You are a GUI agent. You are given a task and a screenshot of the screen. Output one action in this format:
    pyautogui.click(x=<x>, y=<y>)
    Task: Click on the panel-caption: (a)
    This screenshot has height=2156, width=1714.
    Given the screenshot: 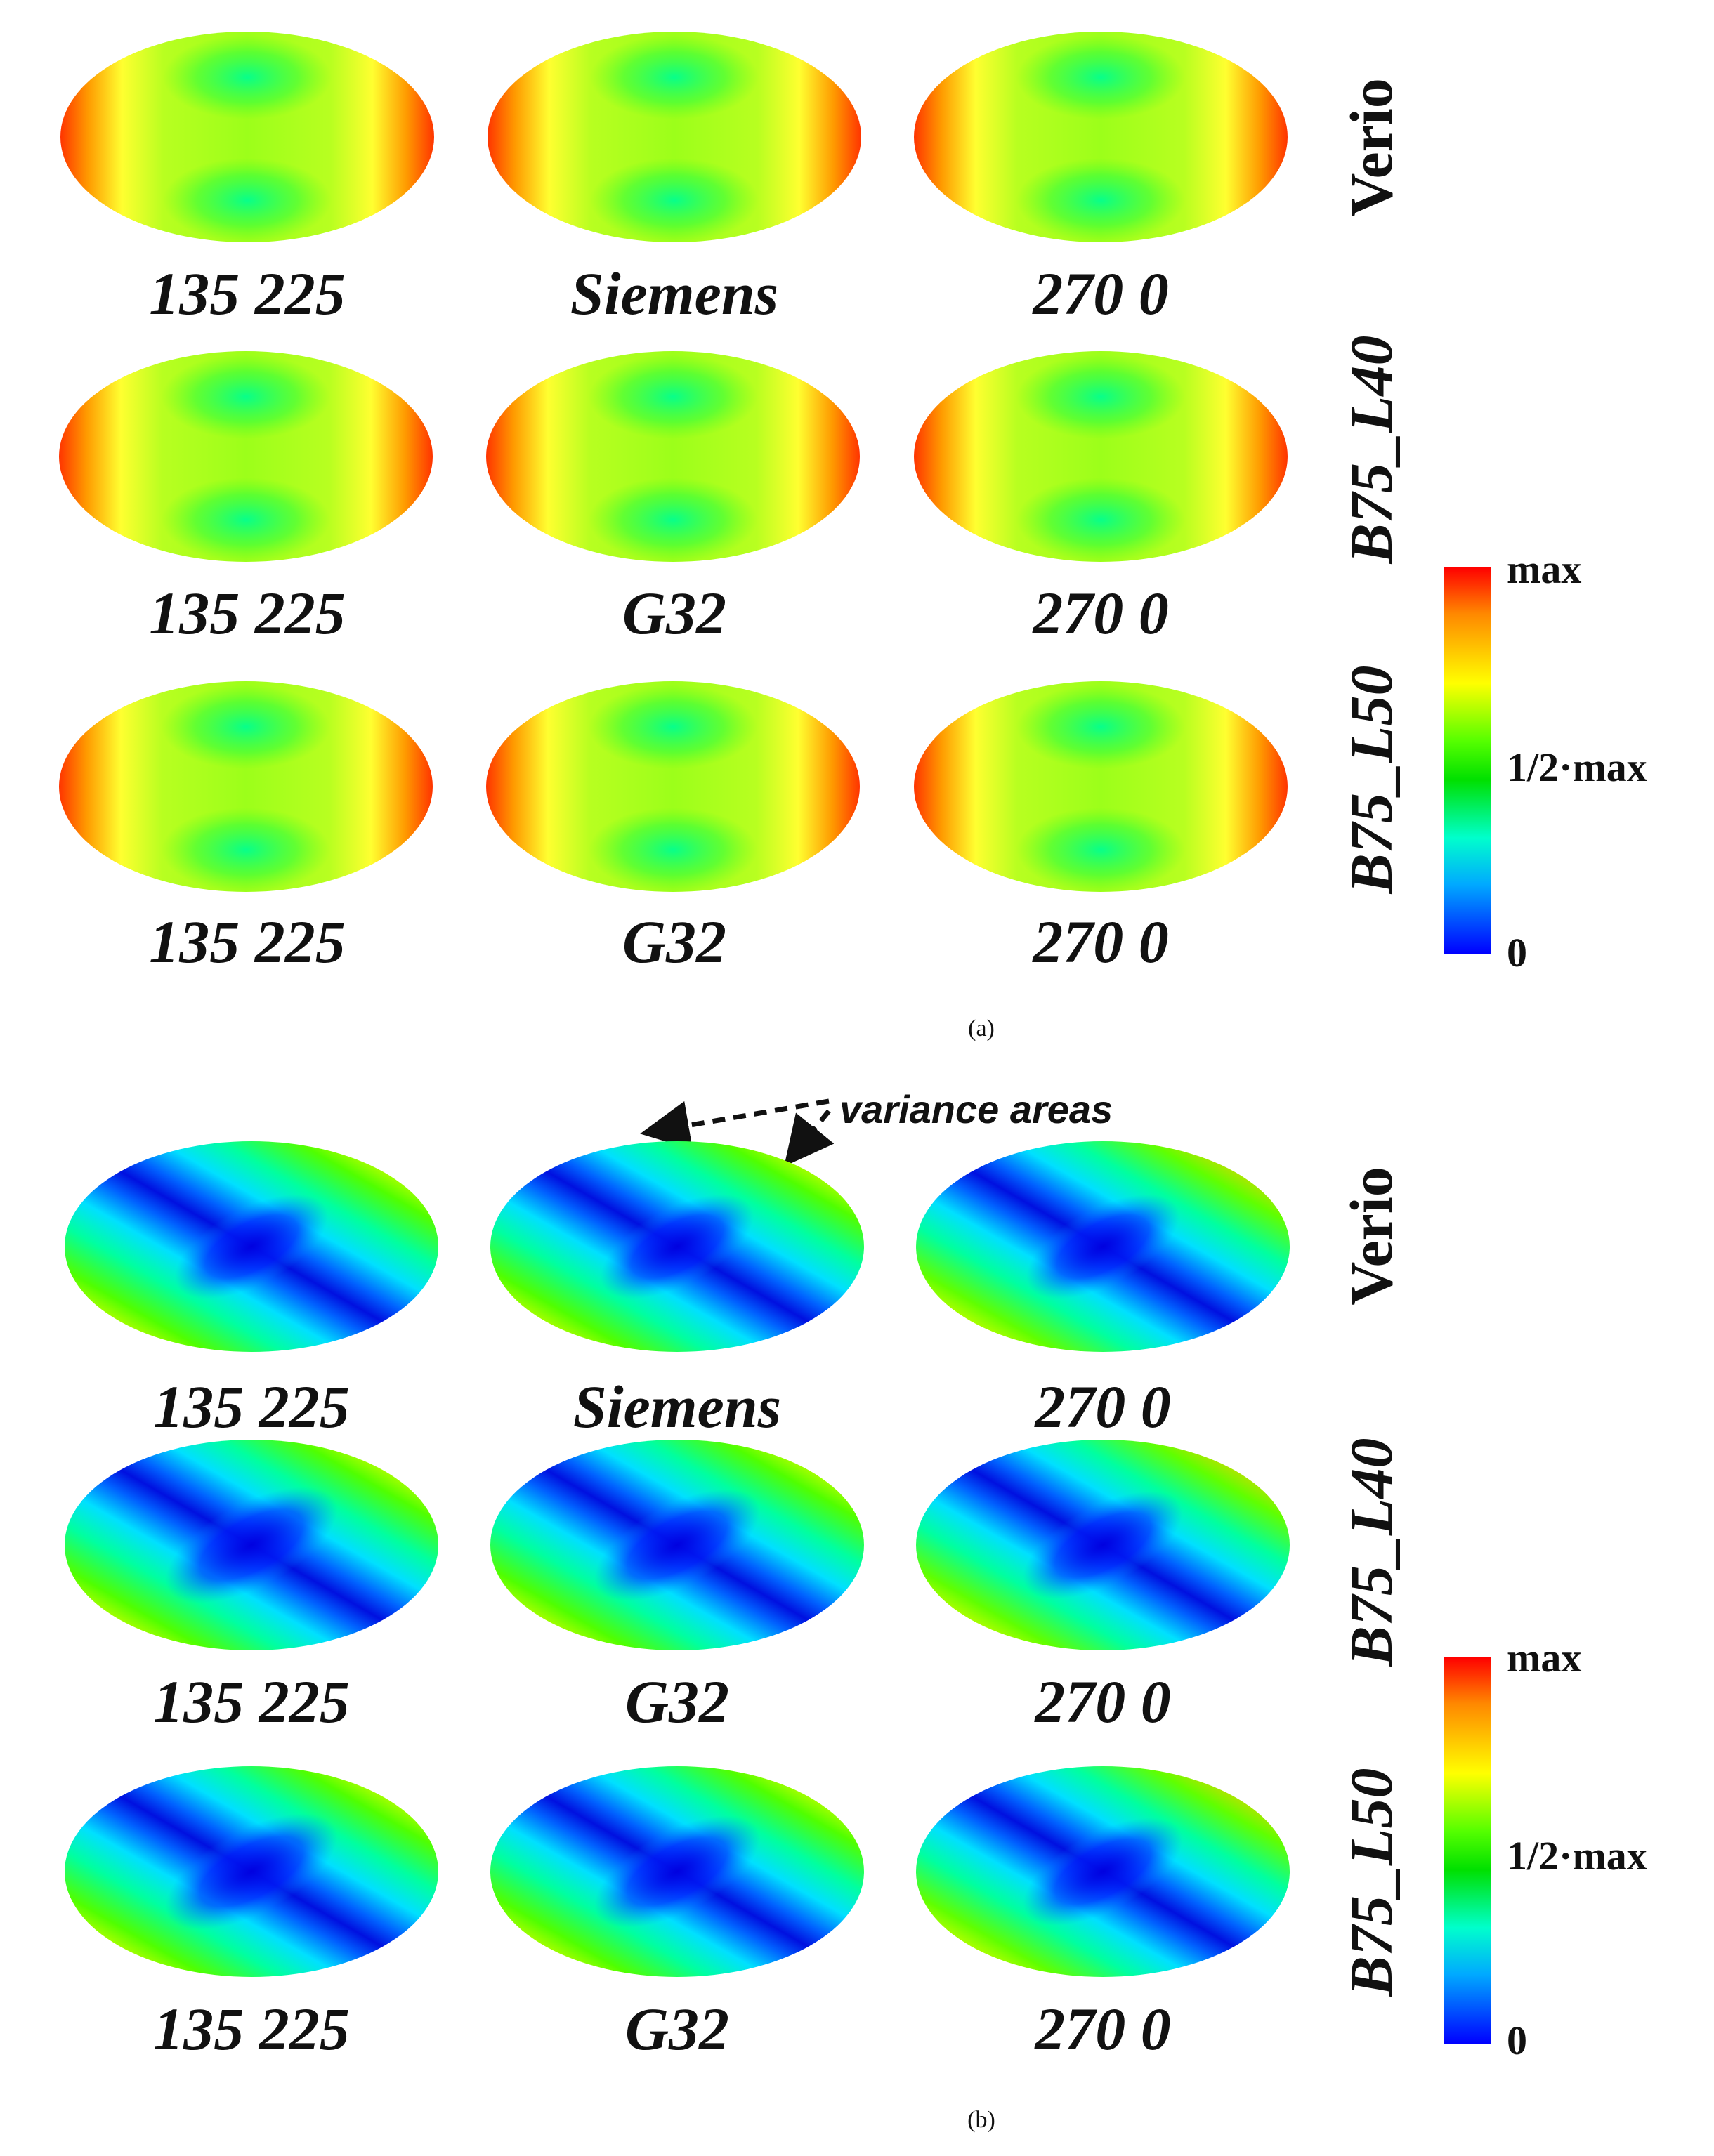 What is the action you would take?
    pyautogui.click(x=982, y=1028)
    